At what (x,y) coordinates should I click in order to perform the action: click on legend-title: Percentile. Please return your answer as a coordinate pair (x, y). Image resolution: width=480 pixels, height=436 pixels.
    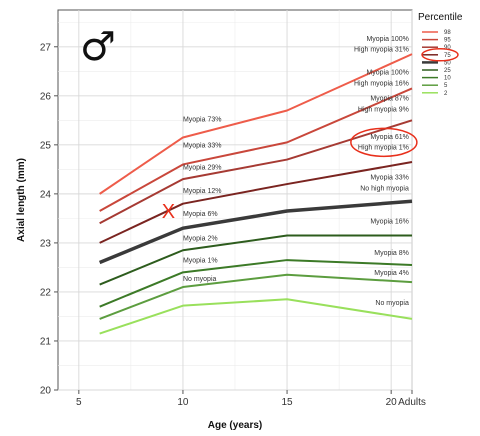
    Looking at the image, I should click on (440, 17).